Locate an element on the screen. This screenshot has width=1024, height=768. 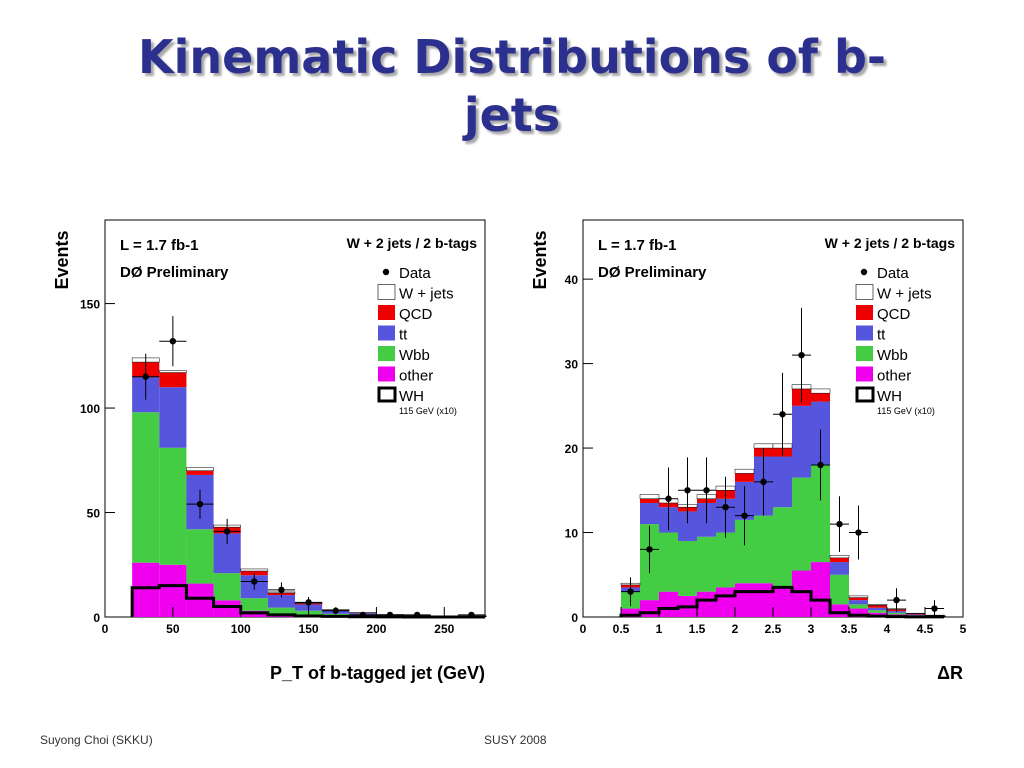
legend-swatch-other is located at coordinates (864, 374).